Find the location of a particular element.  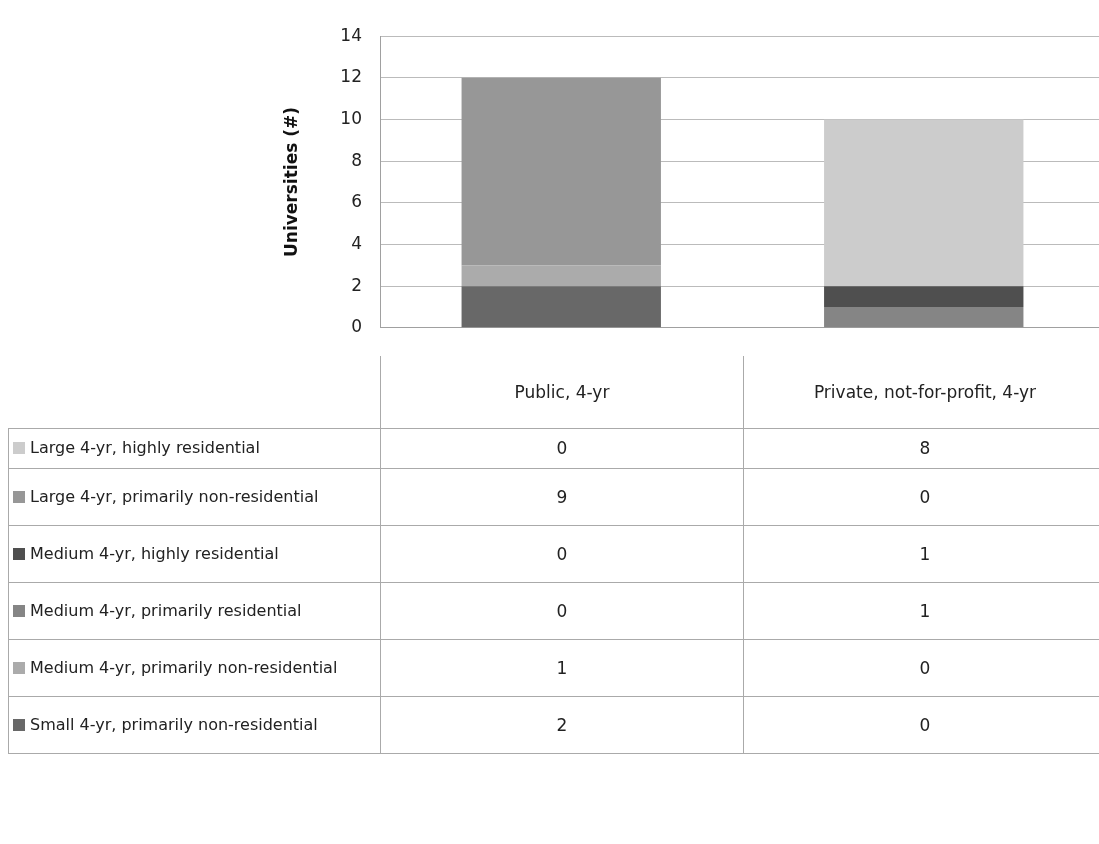

data-label: 9 is located at coordinates (562, 496).